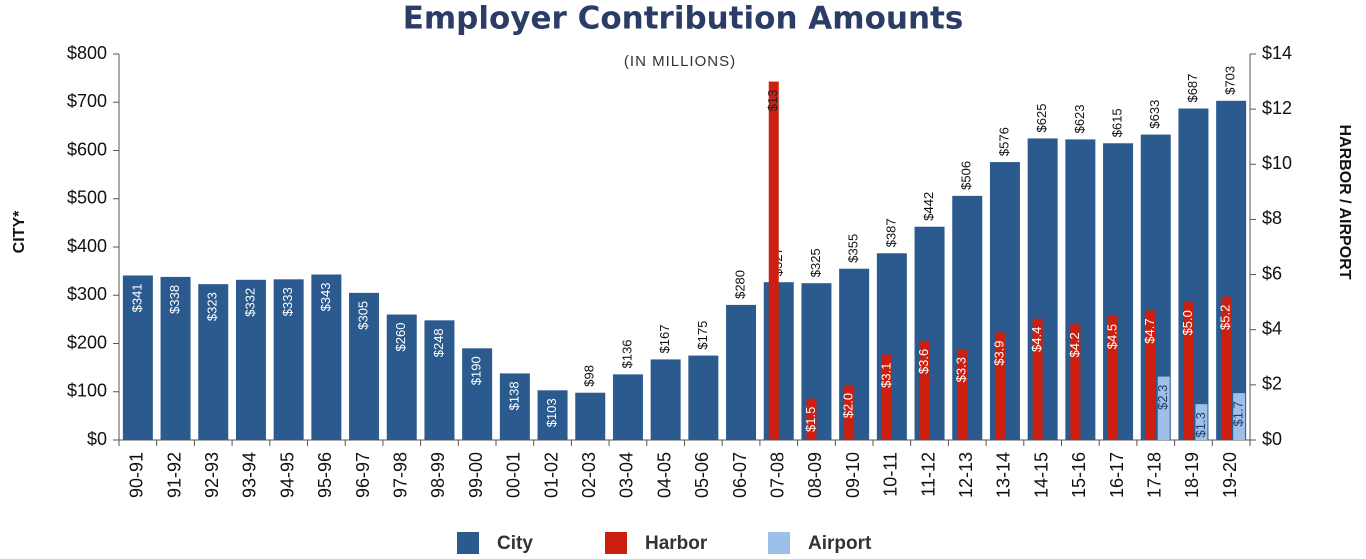  I want to click on x-tick-label: 13-14, so click(1004, 475).